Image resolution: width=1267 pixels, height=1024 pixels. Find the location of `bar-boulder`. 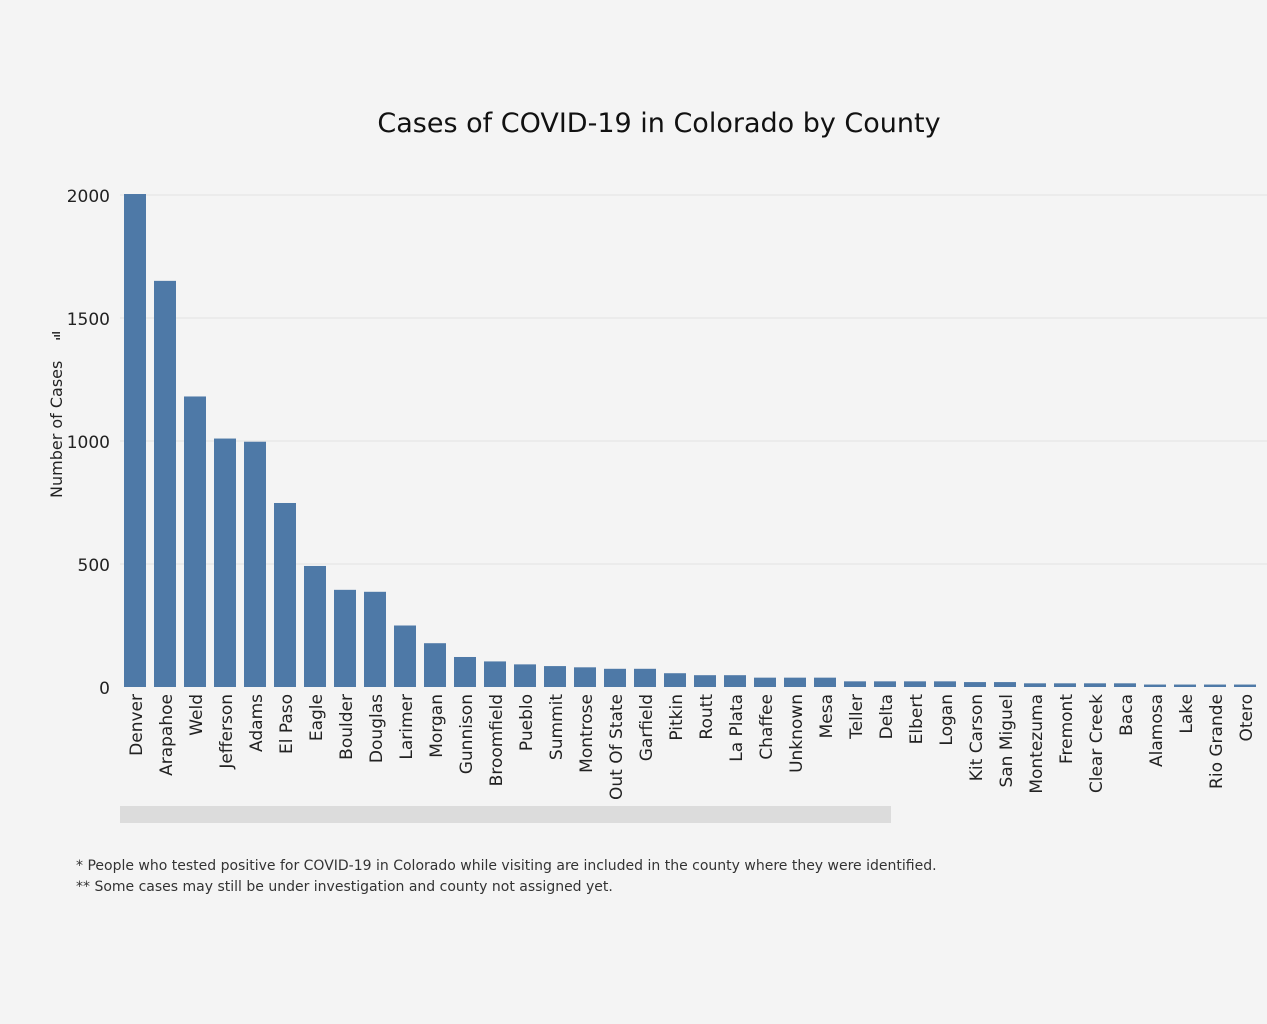

bar-boulder is located at coordinates (345, 638).